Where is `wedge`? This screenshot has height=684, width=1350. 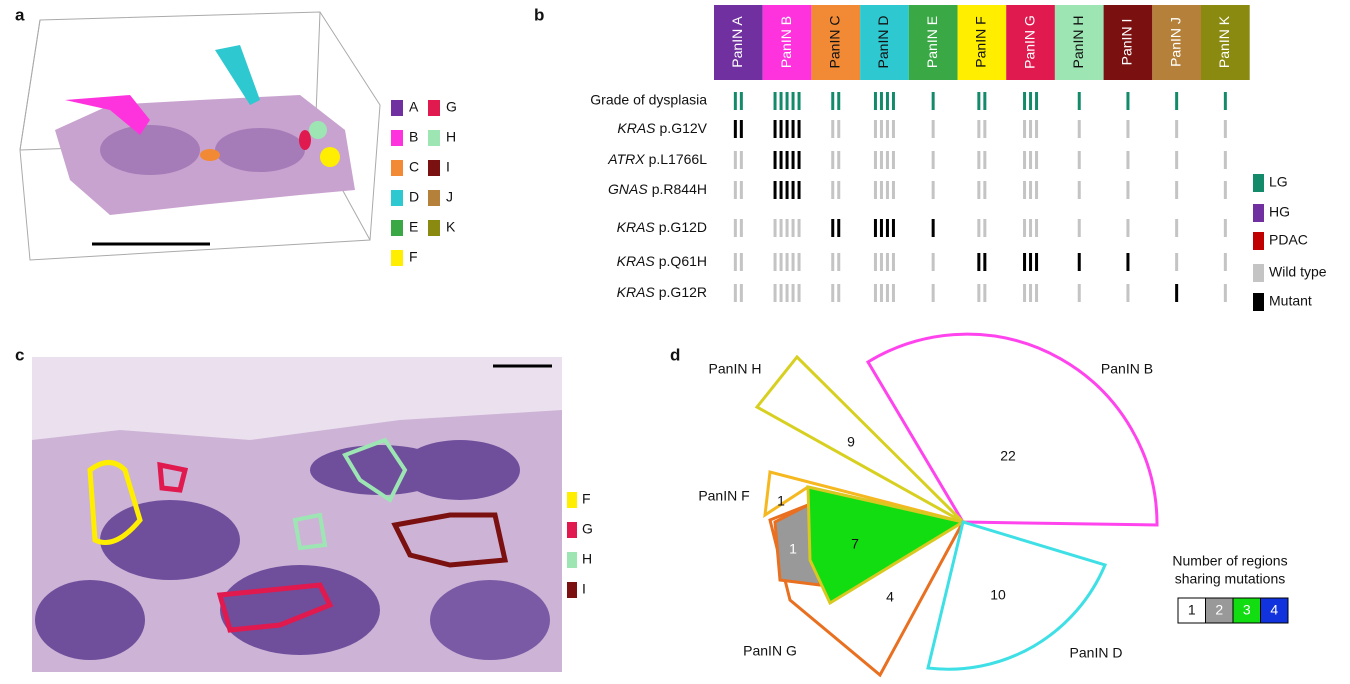
wedge is located at coordinates (859, 439).